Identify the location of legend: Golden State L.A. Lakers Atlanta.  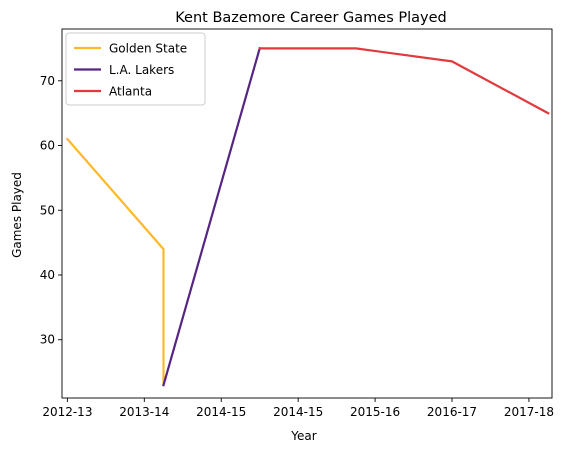
(135, 69).